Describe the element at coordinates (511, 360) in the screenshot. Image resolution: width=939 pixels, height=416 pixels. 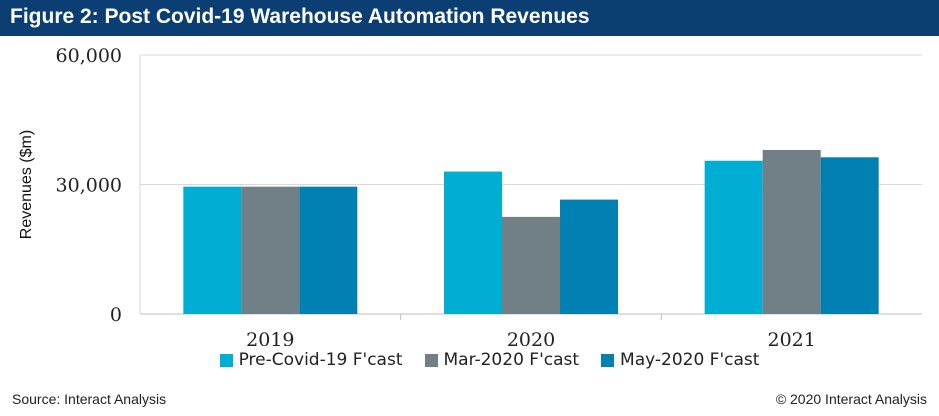
I see `legend-label: Mar-2020 F'cast` at that location.